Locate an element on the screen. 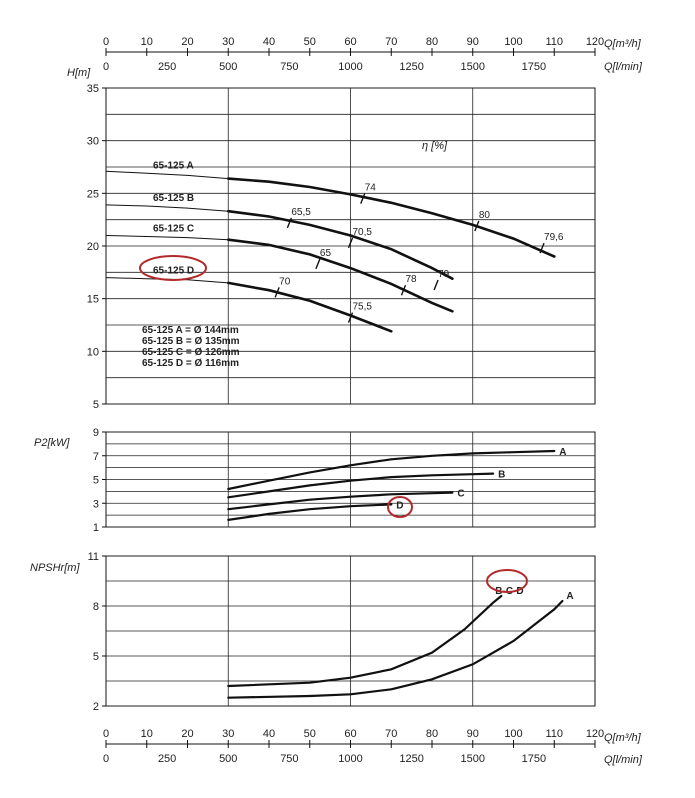  top-q-m3h-tick-label: 10 is located at coordinates (147, 42).